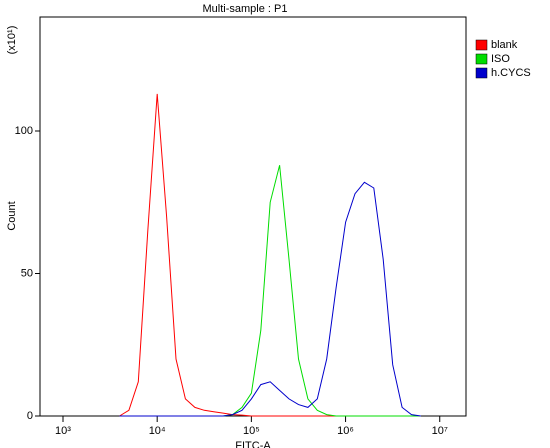  What do you see at coordinates (24, 131) in the screenshot?
I see `y-tick-label: 100` at bounding box center [24, 131].